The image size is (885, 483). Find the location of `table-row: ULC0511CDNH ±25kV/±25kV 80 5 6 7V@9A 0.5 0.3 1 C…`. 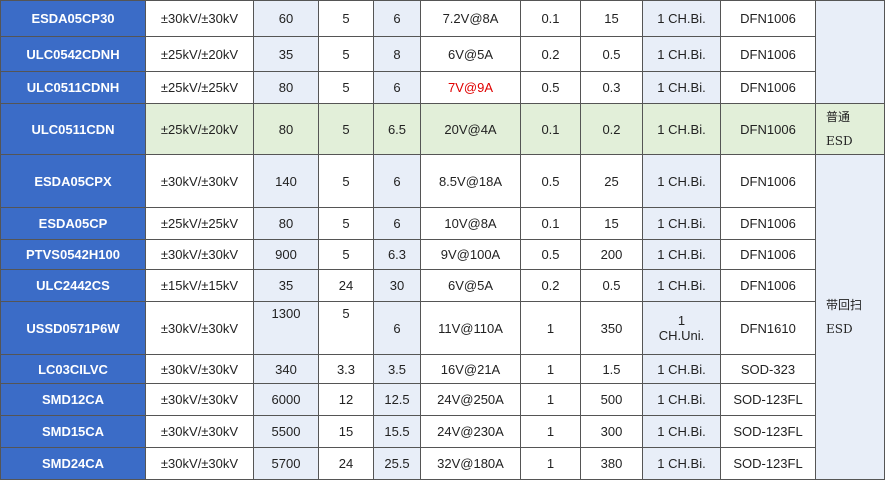

table-row: ULC0511CDNH ±25kV/±25kV 80 5 6 7V@9A 0.5 0.3 1 C… is located at coordinates (442, 87).